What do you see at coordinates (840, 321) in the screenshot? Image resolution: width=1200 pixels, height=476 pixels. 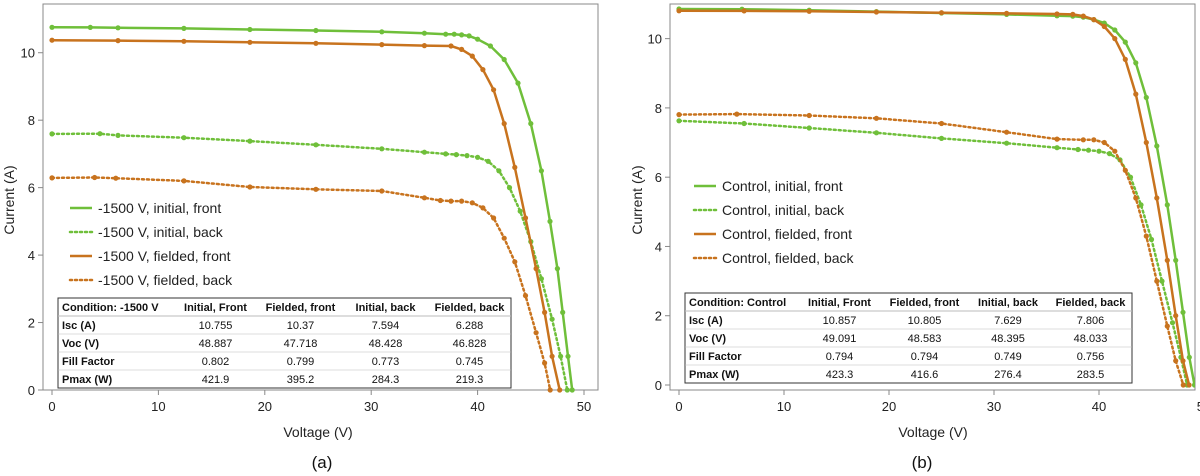 I see `table-cell: 10.857` at bounding box center [840, 321].